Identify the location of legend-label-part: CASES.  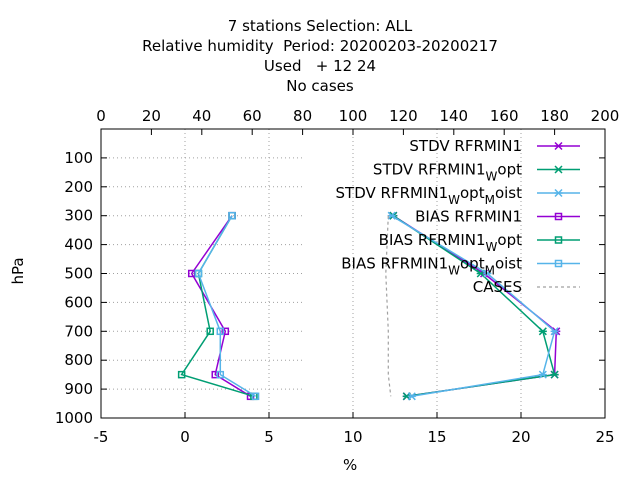
(497, 287).